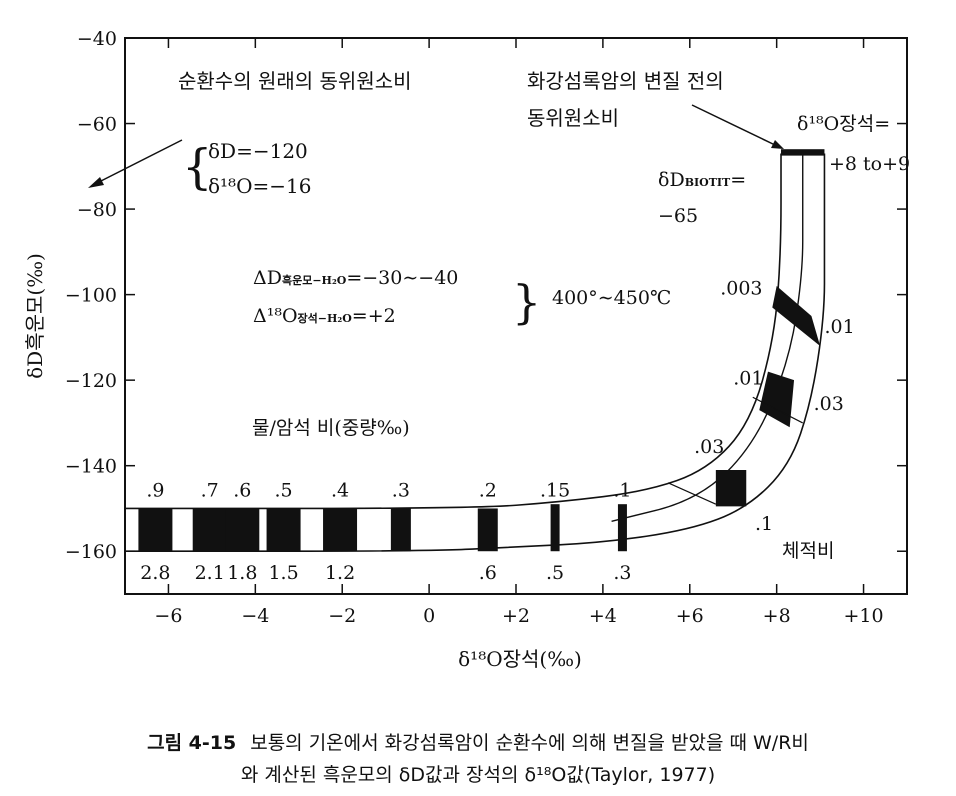  I want to click on x-tick-label: 0, so click(429, 616).